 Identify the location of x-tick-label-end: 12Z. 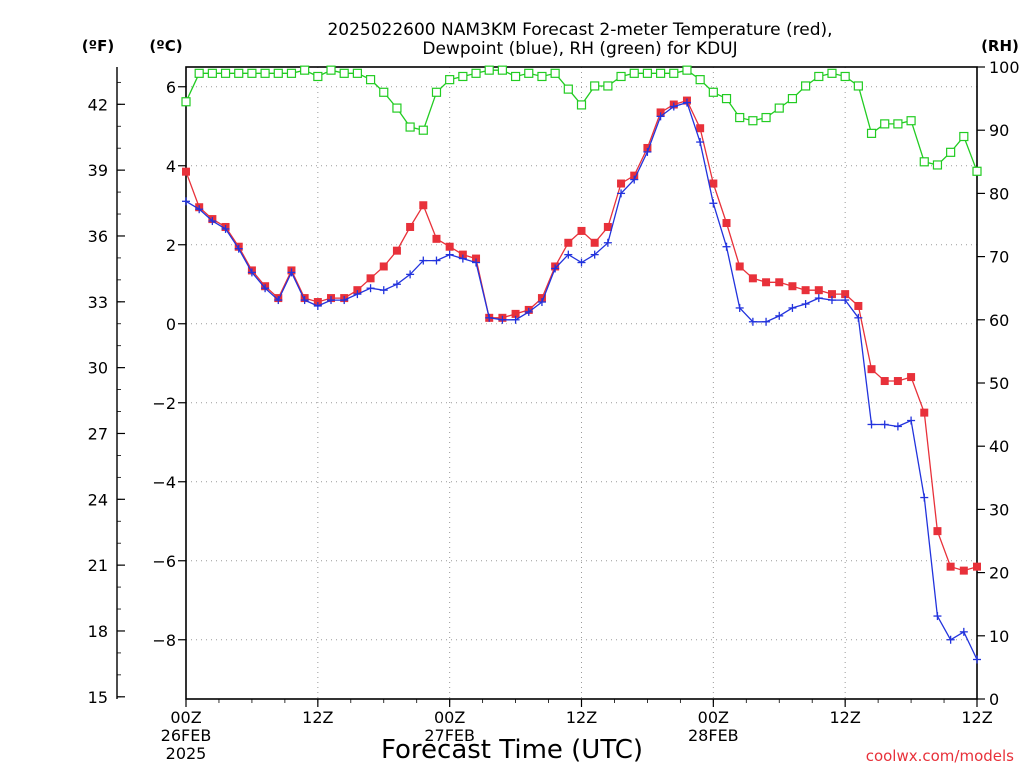
(976, 717).